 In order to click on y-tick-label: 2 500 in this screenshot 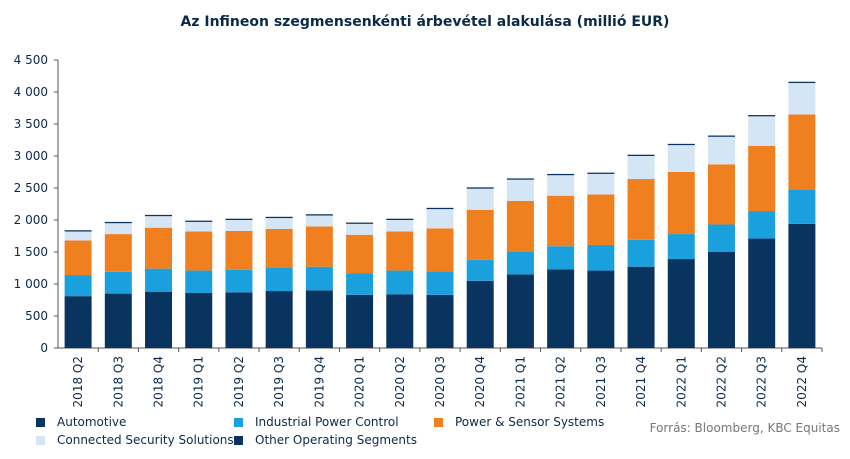, I will do `click(31, 188)`.